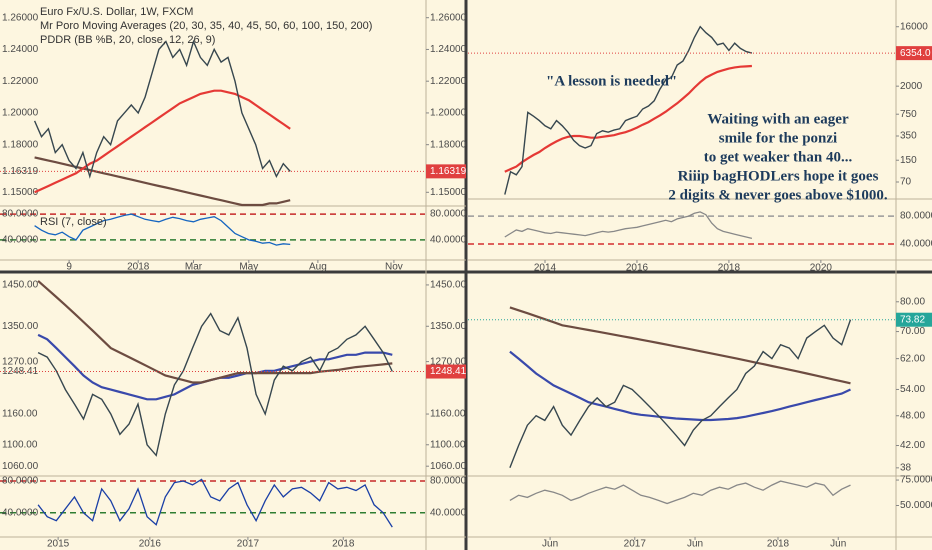 This screenshot has height=550, width=932. I want to click on y-tick-label: 150, so click(908, 160).